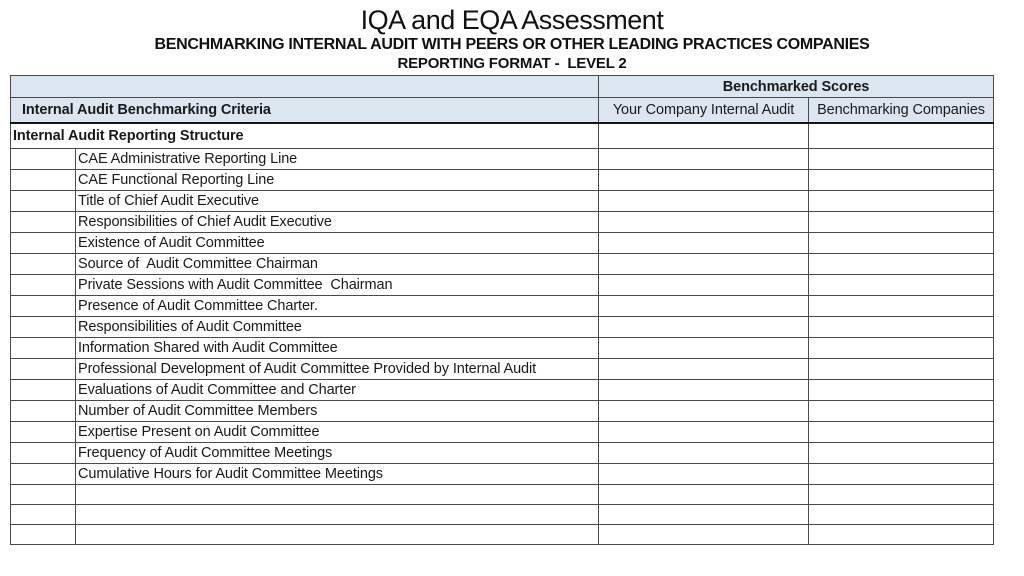  I want to click on criteria-cell: CAE Administrative Reporting Line, so click(337, 159).